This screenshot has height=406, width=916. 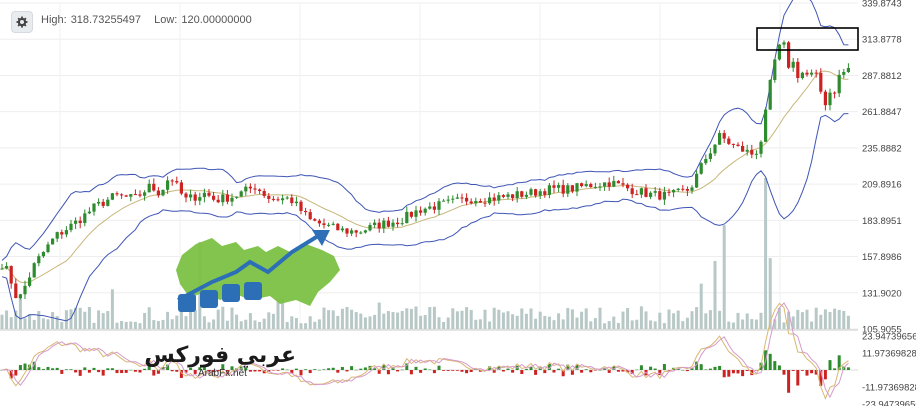 What do you see at coordinates (220, 355) in the screenshot?
I see `logo-arabic: عربي فوركس` at bounding box center [220, 355].